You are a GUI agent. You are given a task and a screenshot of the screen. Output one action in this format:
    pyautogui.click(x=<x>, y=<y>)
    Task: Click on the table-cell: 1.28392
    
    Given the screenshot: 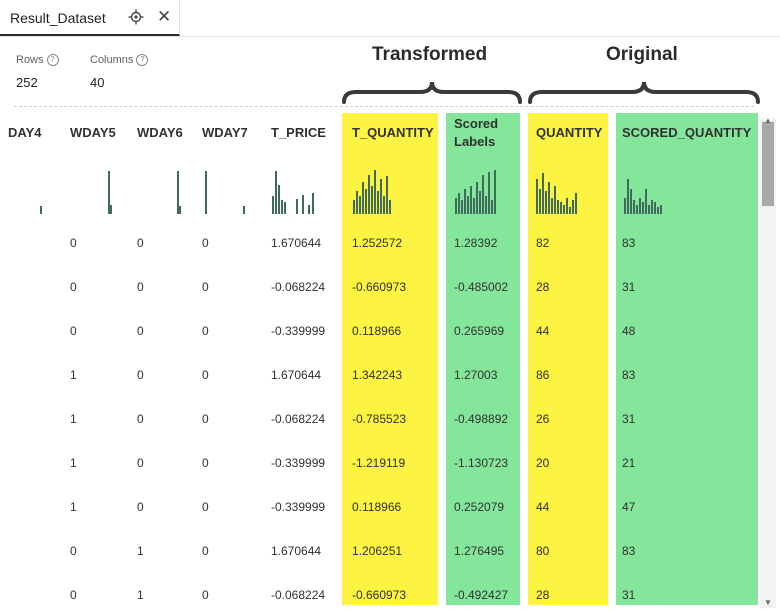 What is the action you would take?
    pyautogui.click(x=476, y=243)
    